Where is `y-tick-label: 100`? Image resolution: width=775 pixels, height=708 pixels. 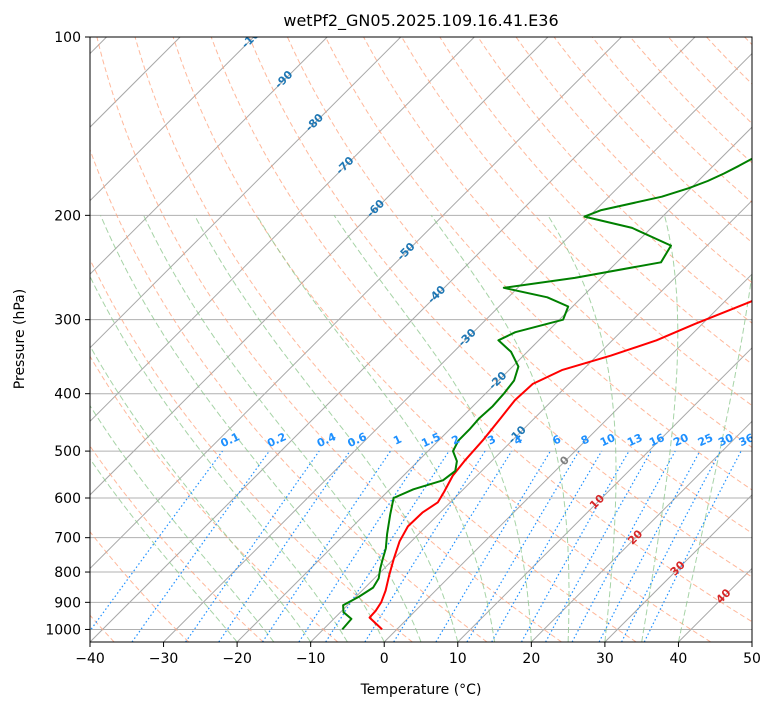
y-tick-label: 100 is located at coordinates (67, 38).